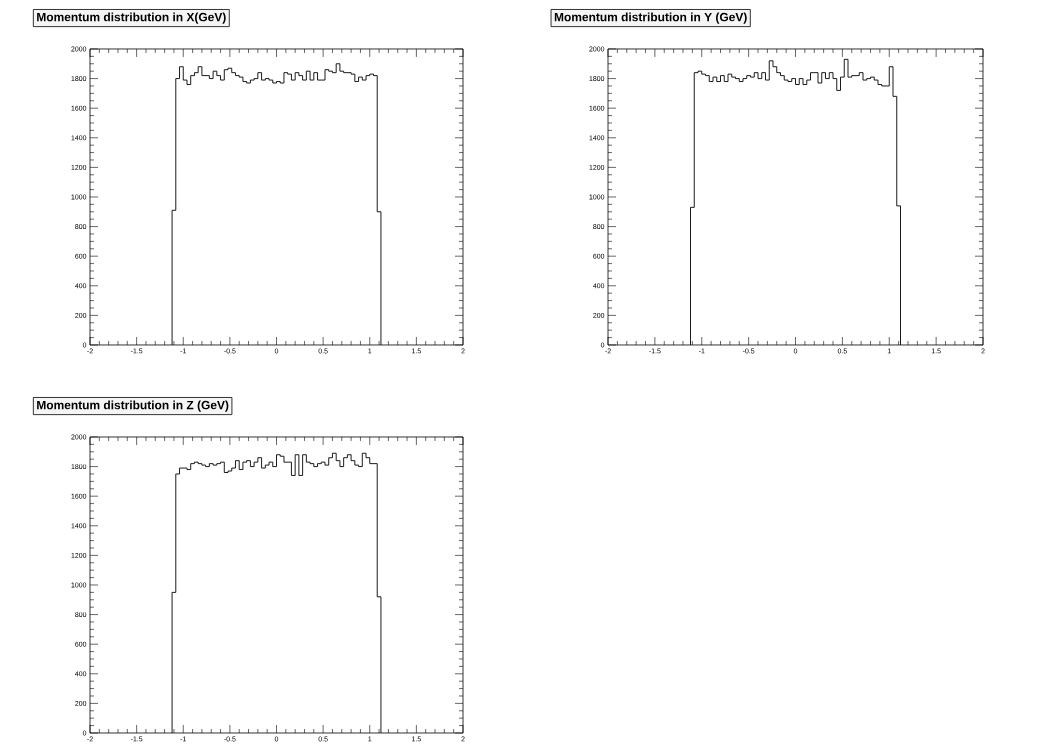 The height and width of the screenshot is (748, 1039). I want to click on chart-title: Momentum distribution in Y (GeV), so click(650, 18).